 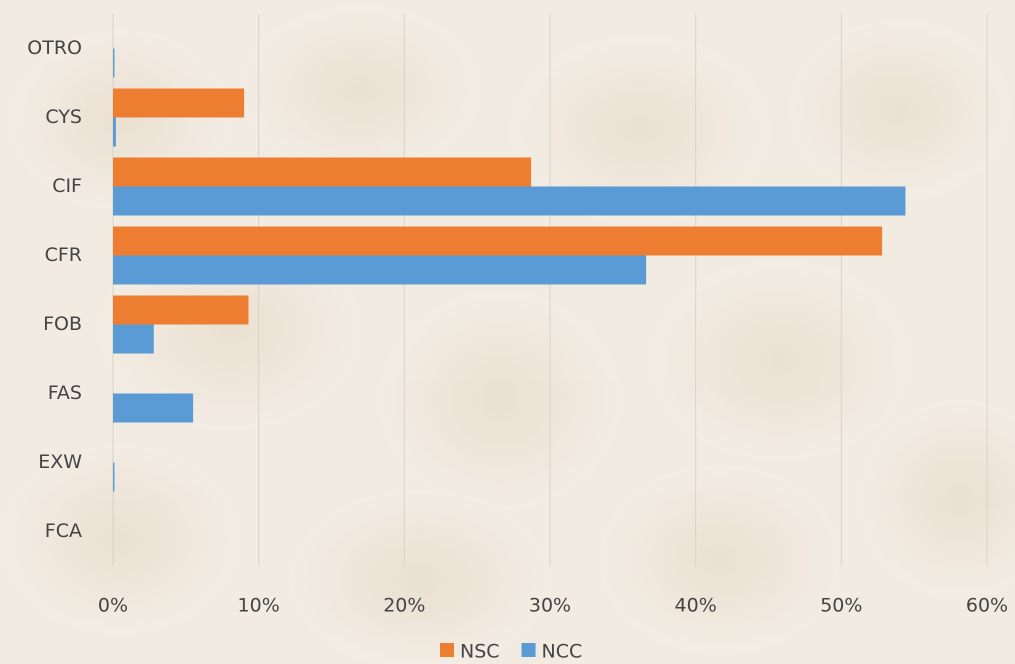 I want to click on x-tick-label: 40%, so click(x=696, y=606).